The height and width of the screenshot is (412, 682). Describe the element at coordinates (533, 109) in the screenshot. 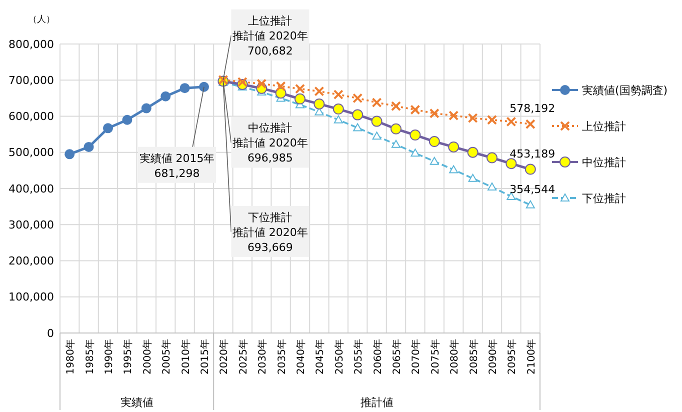

I see `data-label: 578,192` at that location.